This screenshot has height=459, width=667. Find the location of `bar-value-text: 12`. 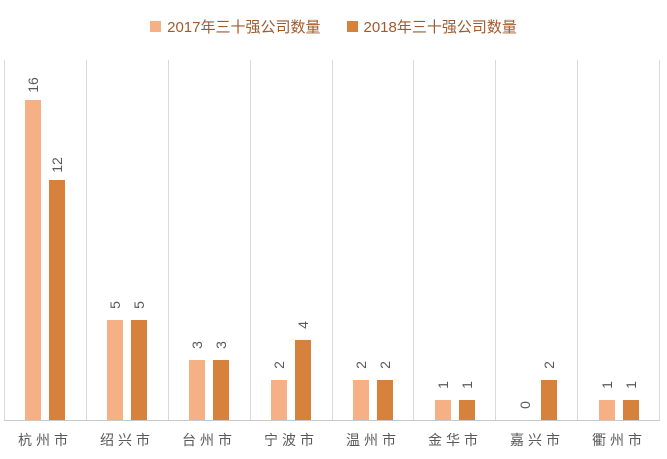

bar-value-text: 12 is located at coordinates (57, 165).